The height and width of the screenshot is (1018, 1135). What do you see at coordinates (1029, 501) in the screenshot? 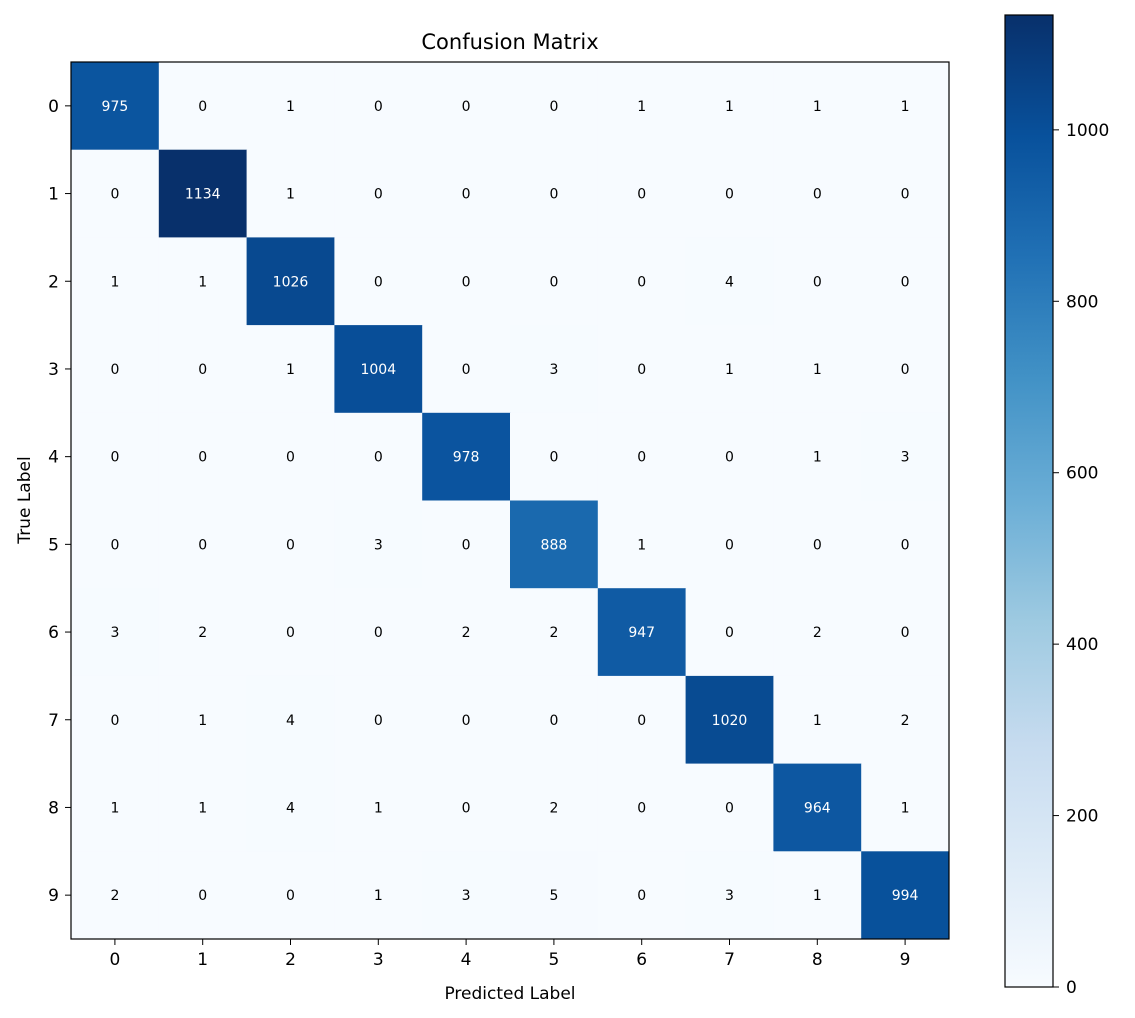
I see `colorbar` at bounding box center [1029, 501].